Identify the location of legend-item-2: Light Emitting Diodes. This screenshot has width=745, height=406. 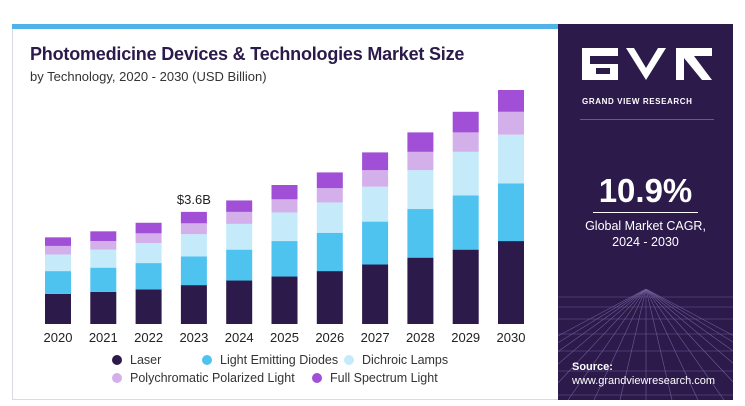
(270, 360).